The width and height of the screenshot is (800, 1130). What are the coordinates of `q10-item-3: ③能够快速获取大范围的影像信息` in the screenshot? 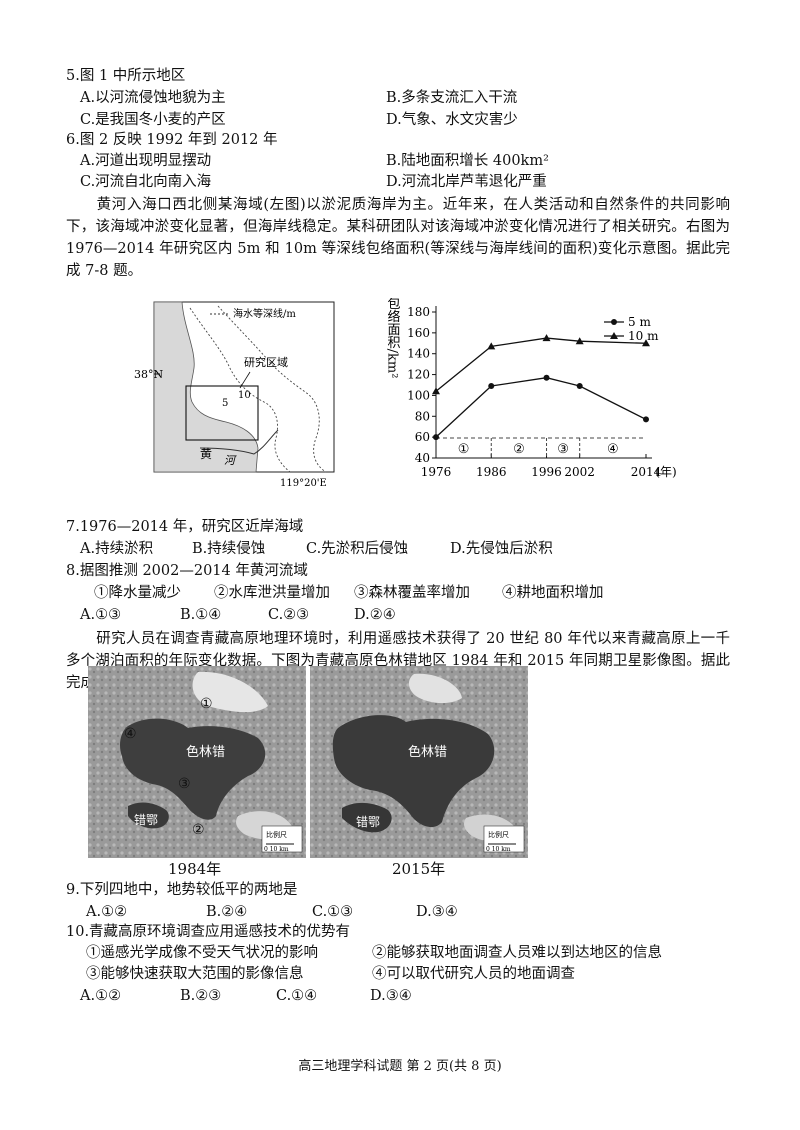 It's located at (195, 974).